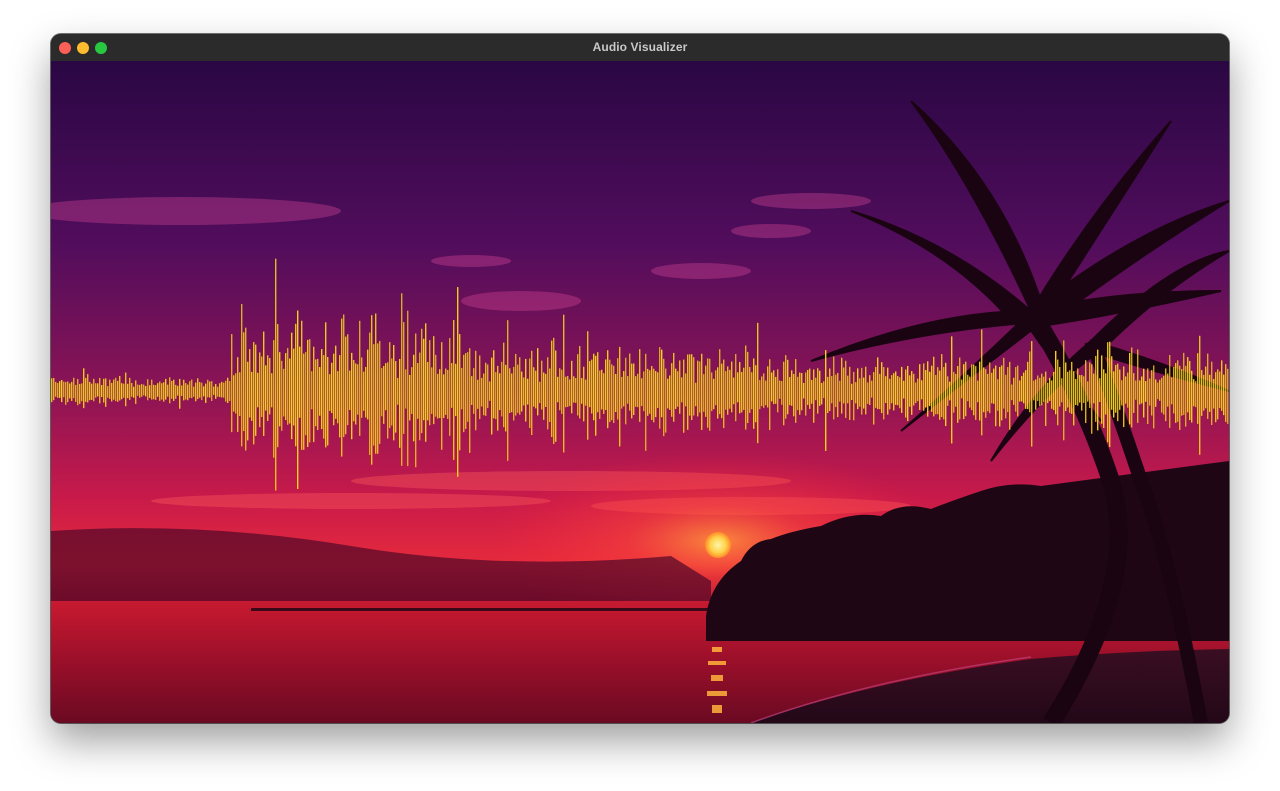 This screenshot has height=791, width=1280. I want to click on close-button, so click(65, 48).